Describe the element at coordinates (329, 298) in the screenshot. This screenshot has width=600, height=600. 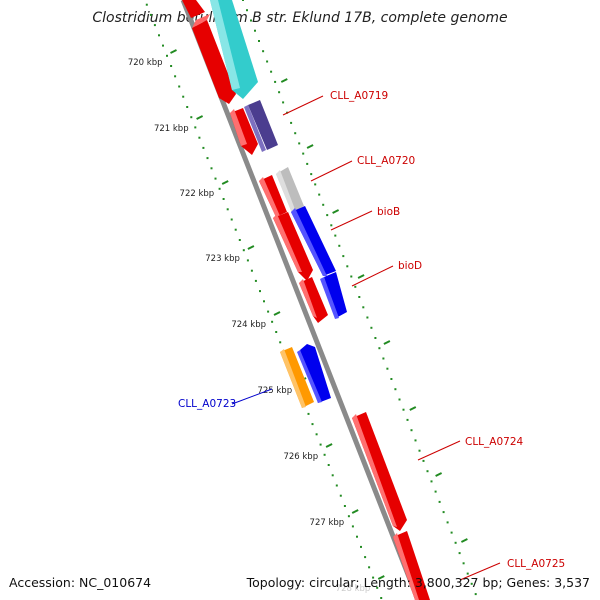
I see `gene-block-blue-bioD-shade` at that location.